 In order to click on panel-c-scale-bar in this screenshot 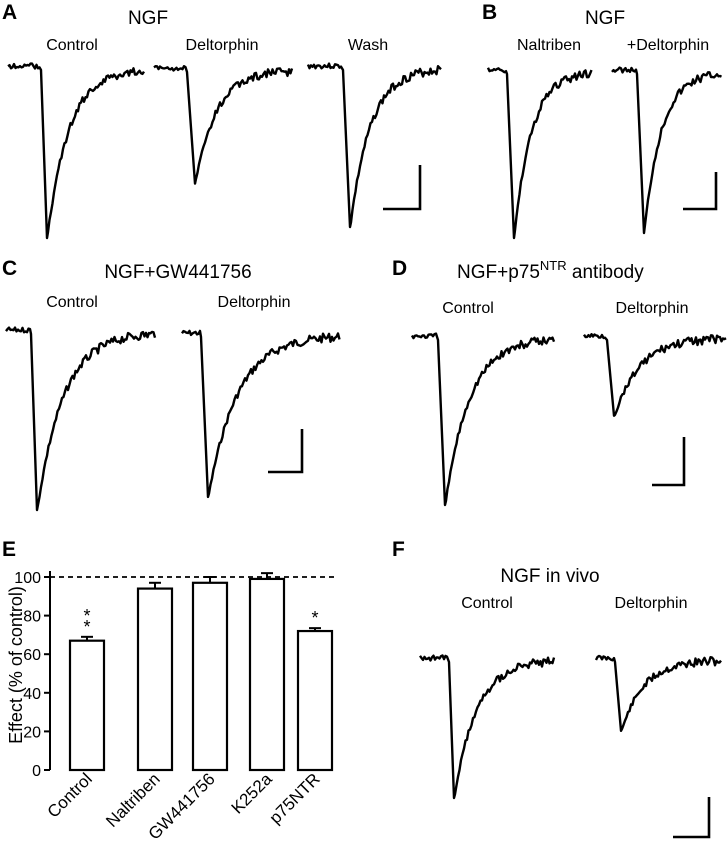, I will do `click(286, 451)`.